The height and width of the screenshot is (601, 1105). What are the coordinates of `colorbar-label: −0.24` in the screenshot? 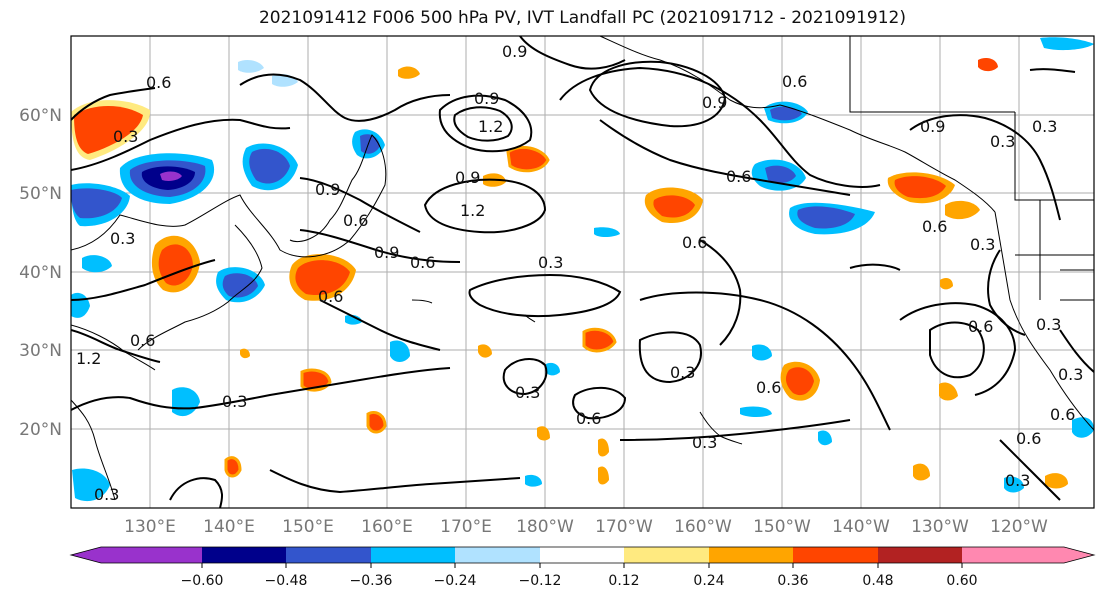 It's located at (455, 581).